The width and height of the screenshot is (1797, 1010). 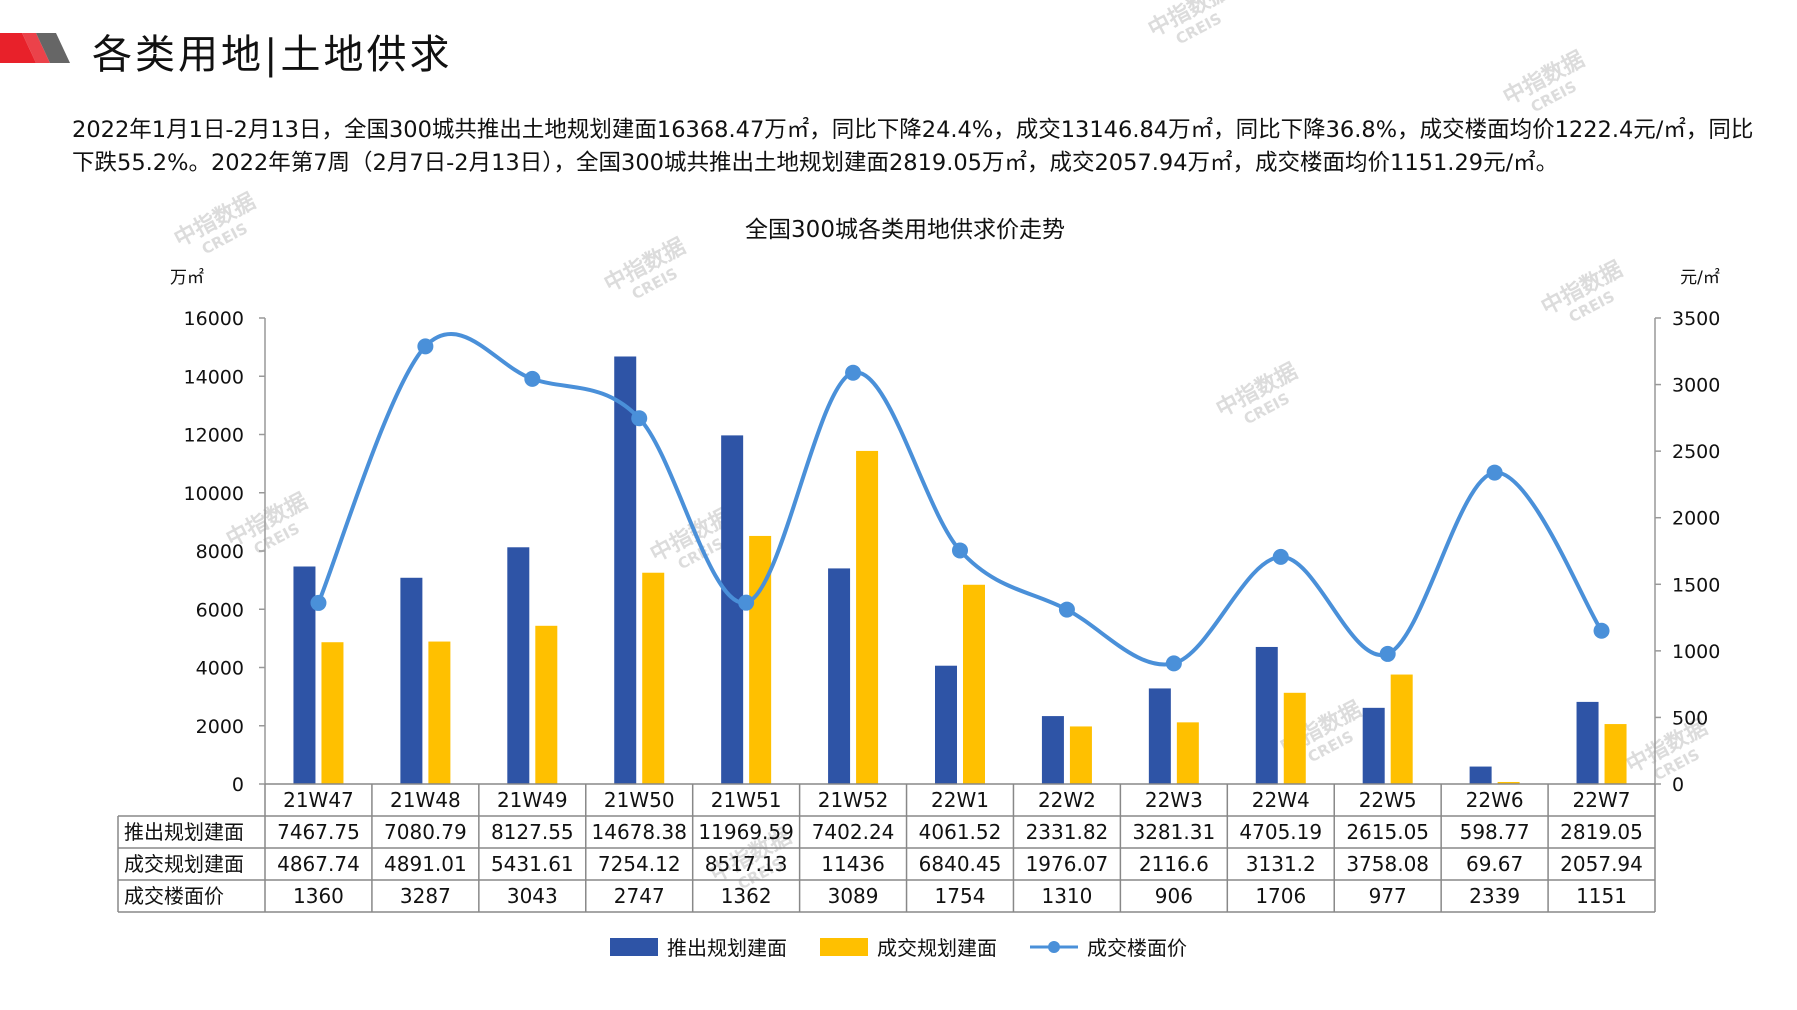 I want to click on data-label-deal: 11436, so click(x=853, y=864).